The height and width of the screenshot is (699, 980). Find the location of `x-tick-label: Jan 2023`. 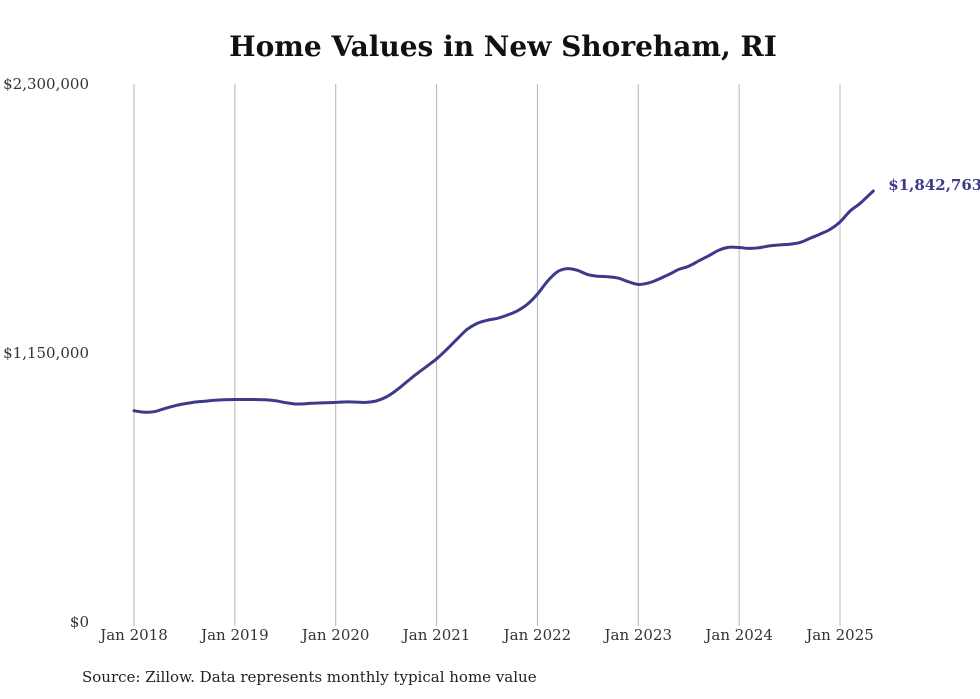

x-tick-label: Jan 2023 is located at coordinates (638, 635).